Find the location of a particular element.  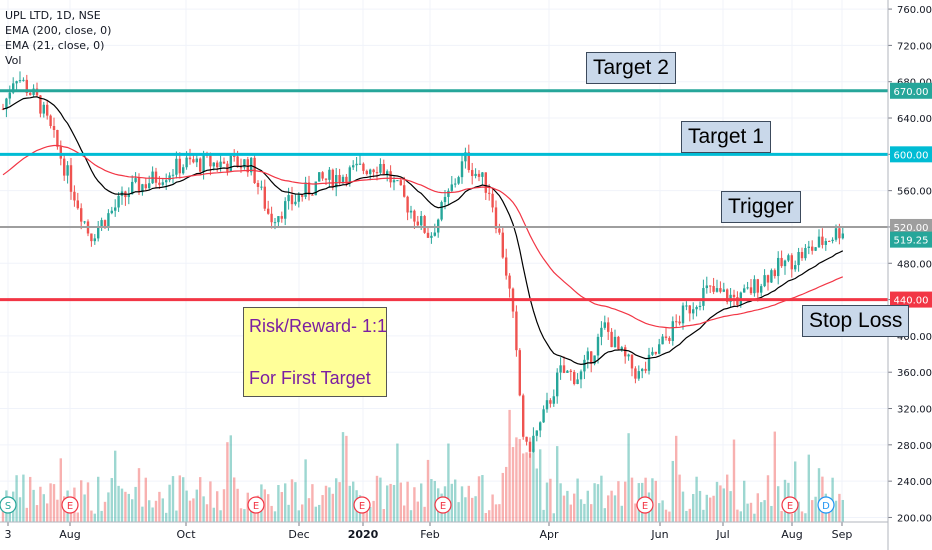

event-marker-label: E is located at coordinates (645, 506).